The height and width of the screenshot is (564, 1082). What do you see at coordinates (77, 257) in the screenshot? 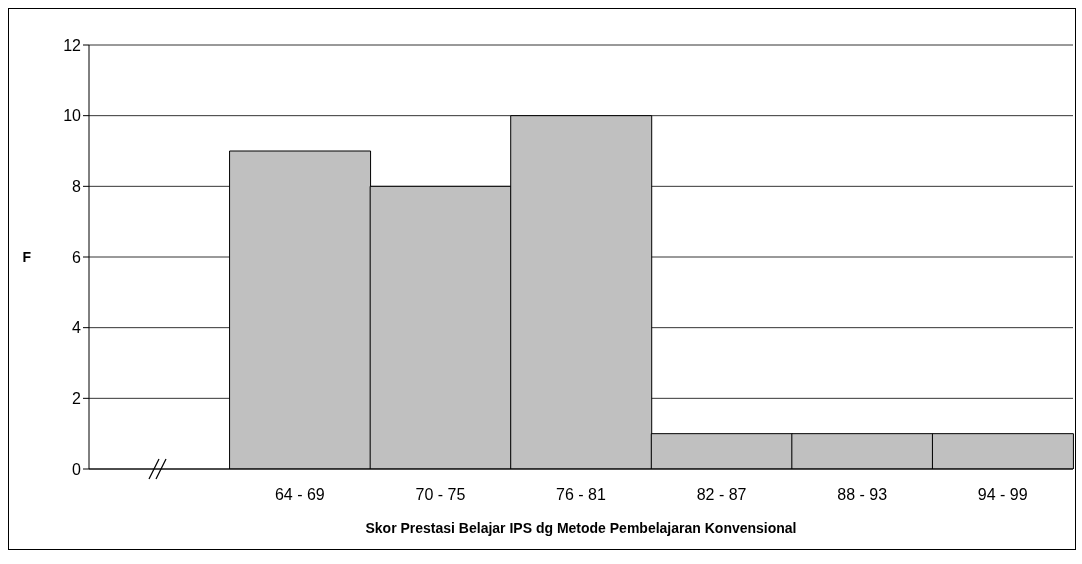
I see `y-tick-label: 6` at bounding box center [77, 257].